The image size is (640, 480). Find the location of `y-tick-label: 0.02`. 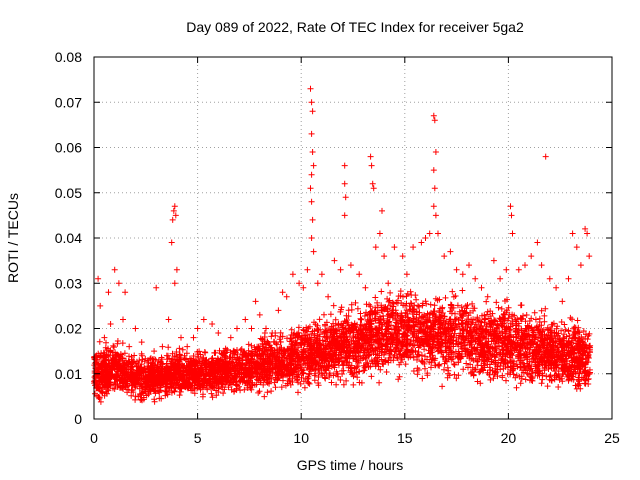

y-tick-label: 0.02 is located at coordinates (68, 329).